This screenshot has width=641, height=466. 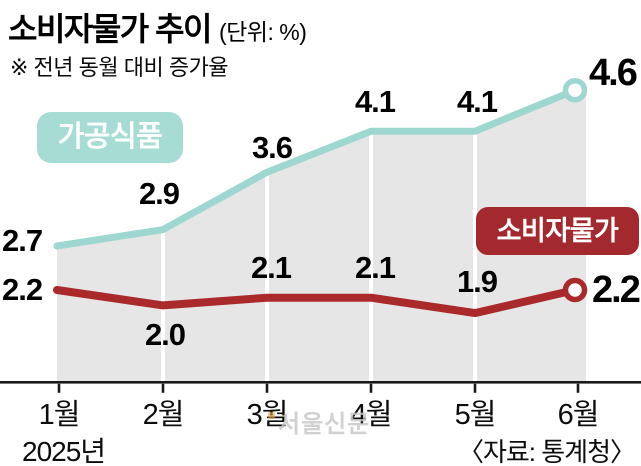 What do you see at coordinates (546, 451) in the screenshot?
I see `source-label: 〈자료: 통계청〉` at bounding box center [546, 451].